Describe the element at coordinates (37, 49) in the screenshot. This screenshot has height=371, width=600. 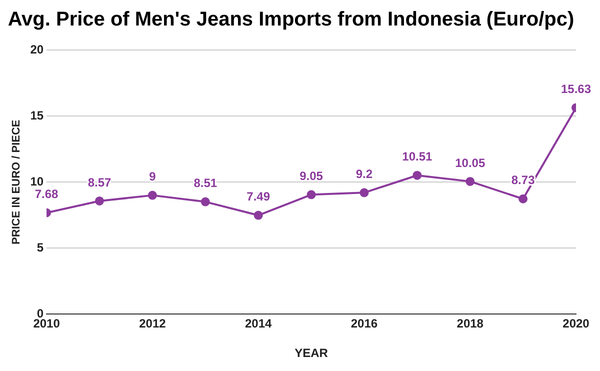
I see `y-tick-label: 20` at that location.